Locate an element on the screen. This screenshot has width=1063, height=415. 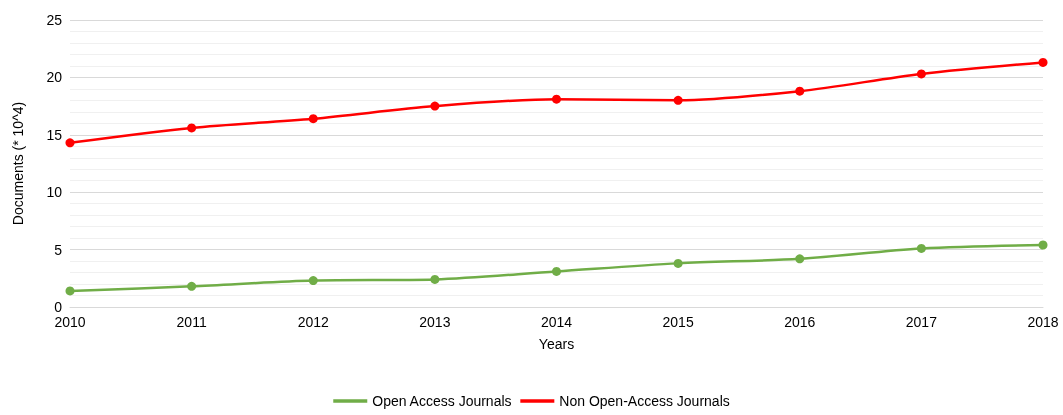
y-tick-label: 20 is located at coordinates (54, 77).